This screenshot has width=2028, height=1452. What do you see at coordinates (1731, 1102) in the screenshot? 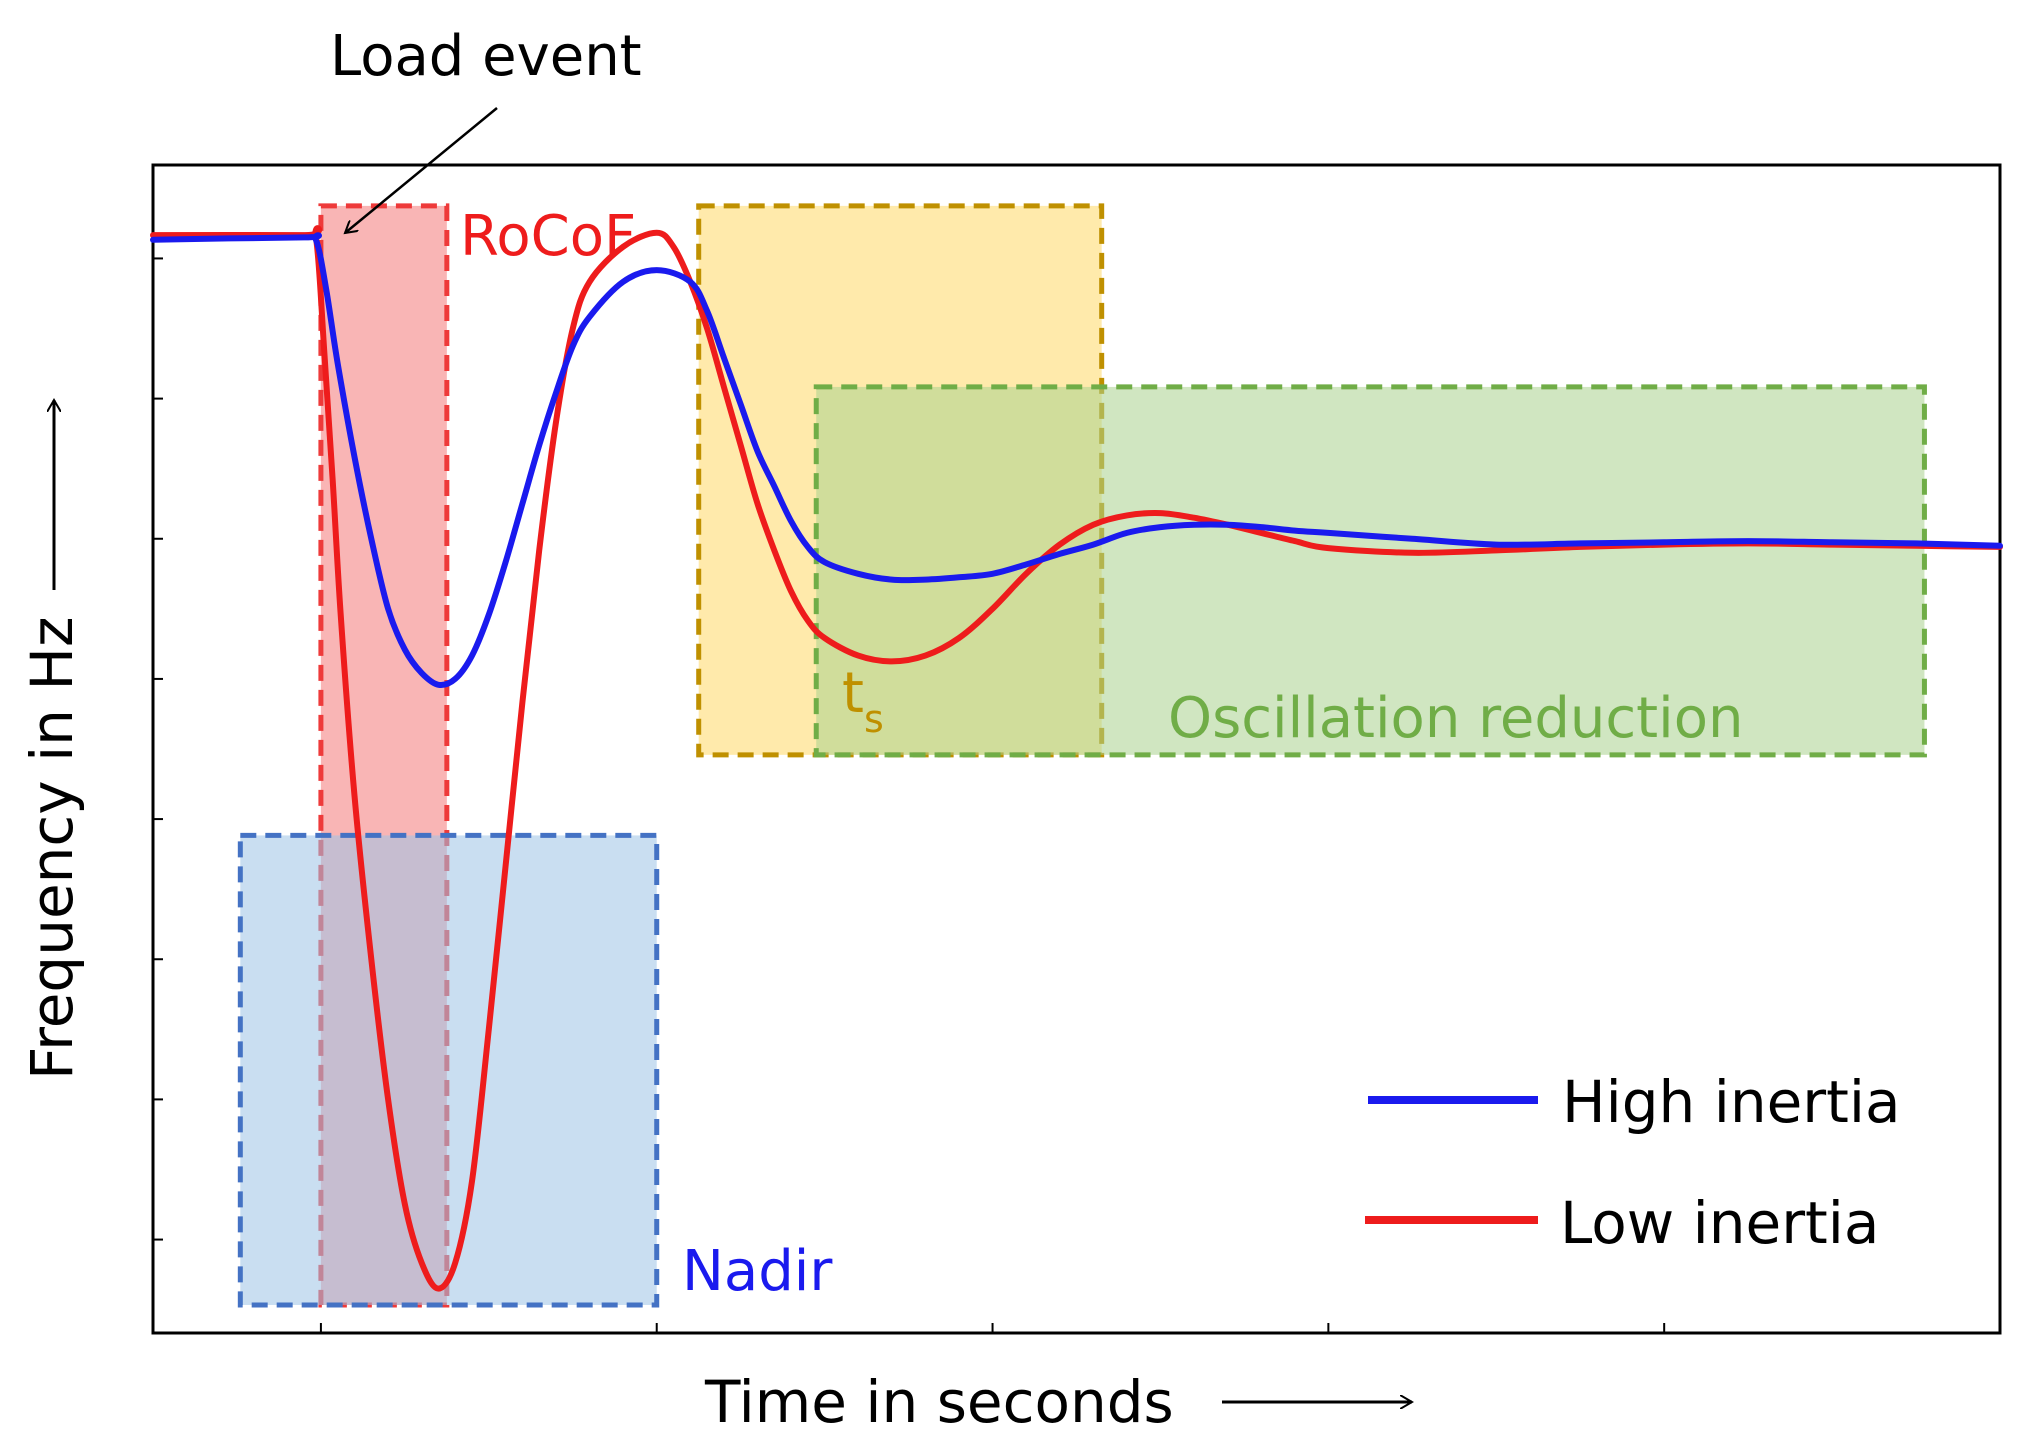
I see `legend-label-high-inertia: High inertia` at bounding box center [1731, 1102].